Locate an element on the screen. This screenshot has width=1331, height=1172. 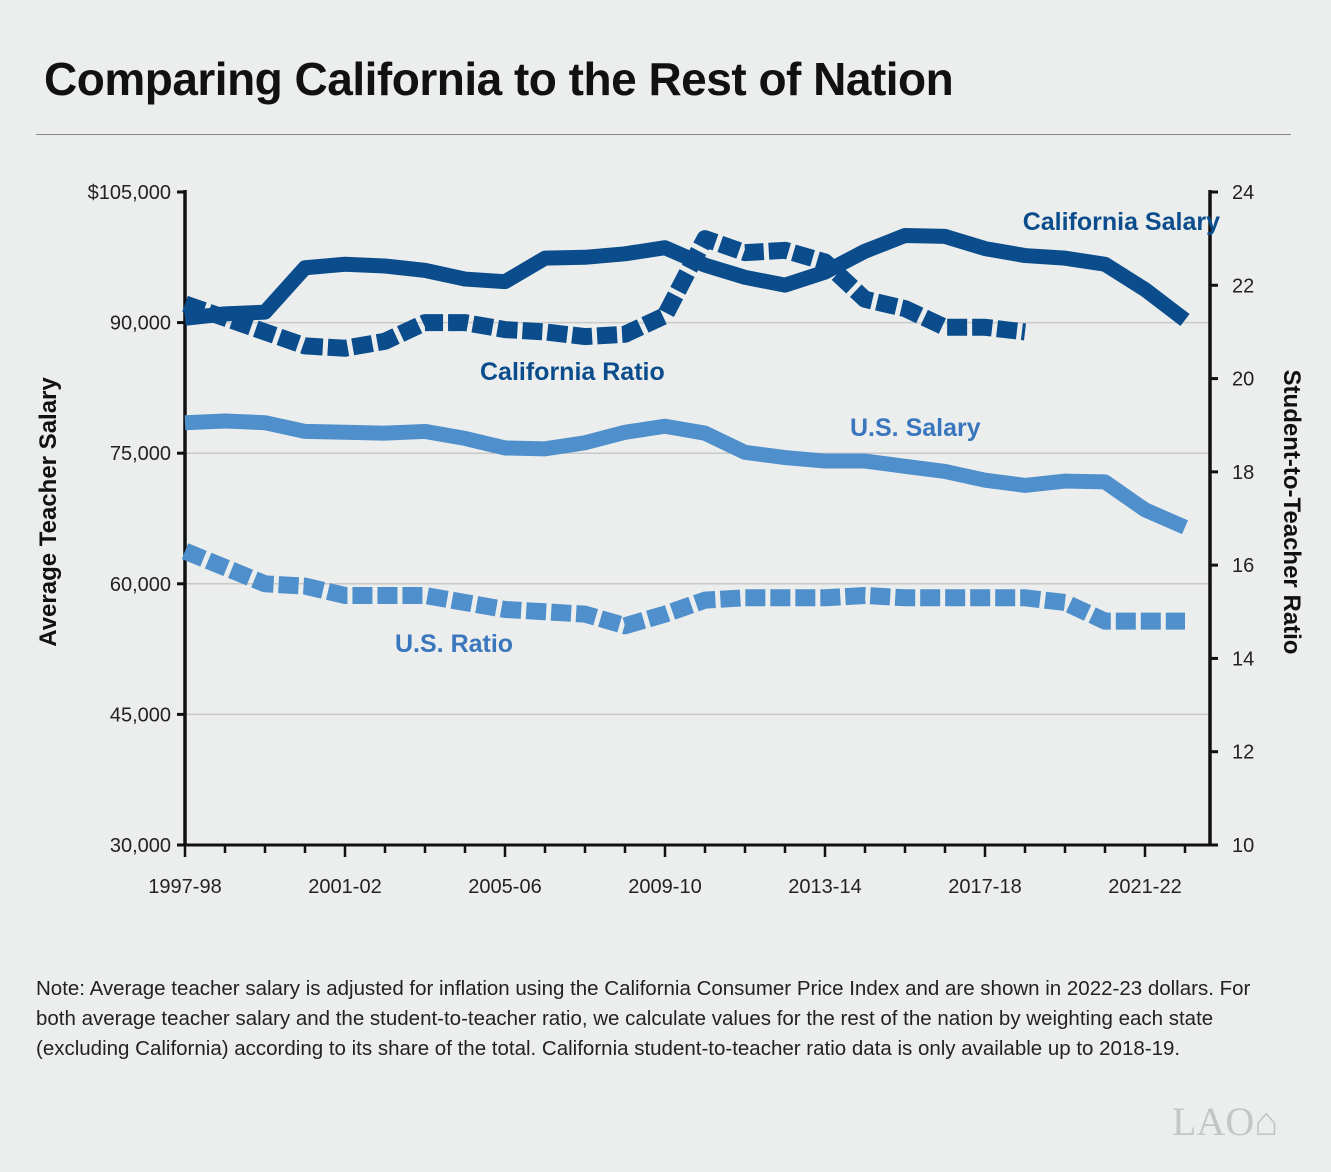
x-tick-label: 2021-22 is located at coordinates (1144, 887).